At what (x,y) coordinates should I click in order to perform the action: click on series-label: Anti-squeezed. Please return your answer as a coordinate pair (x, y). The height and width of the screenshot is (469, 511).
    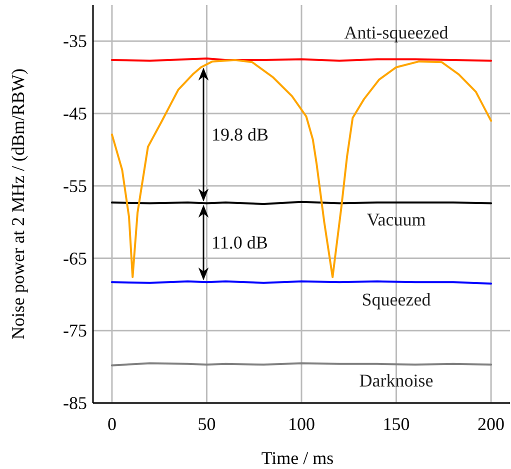
    Looking at the image, I should click on (396, 32).